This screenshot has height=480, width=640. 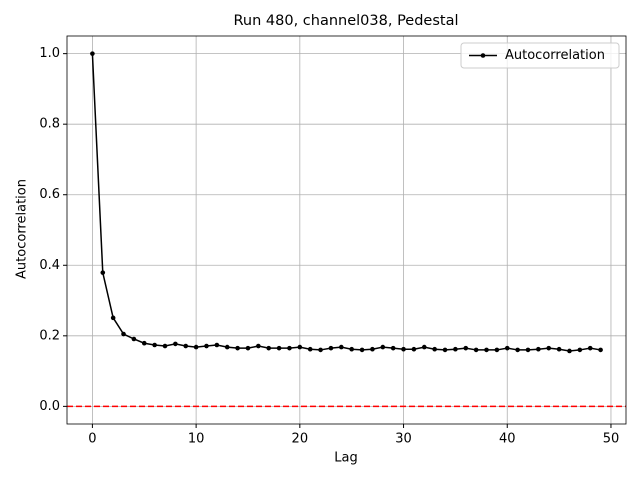 I want to click on x-axis-label: Lag, so click(x=345, y=458).